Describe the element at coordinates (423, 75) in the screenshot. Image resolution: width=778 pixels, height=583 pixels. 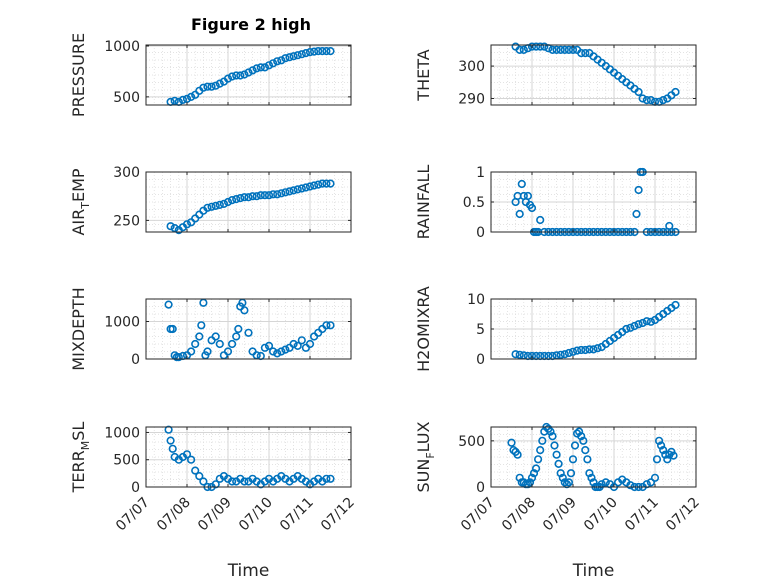
I see `y-axis-label: THETA` at that location.